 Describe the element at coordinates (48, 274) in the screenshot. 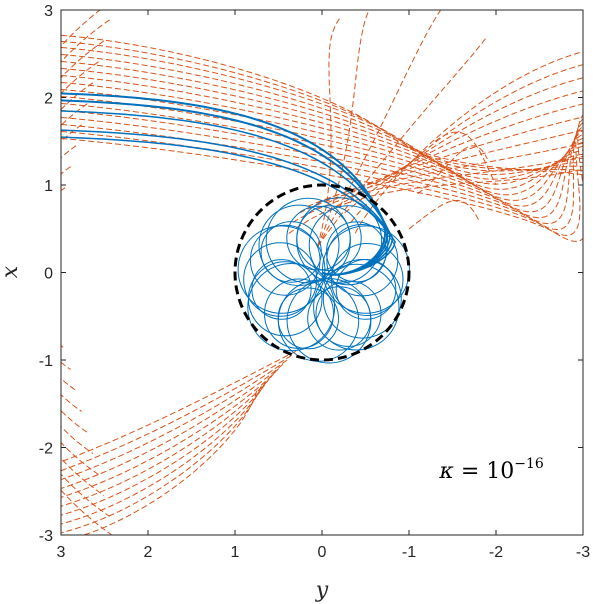

I see `y-tick-label: 0` at that location.